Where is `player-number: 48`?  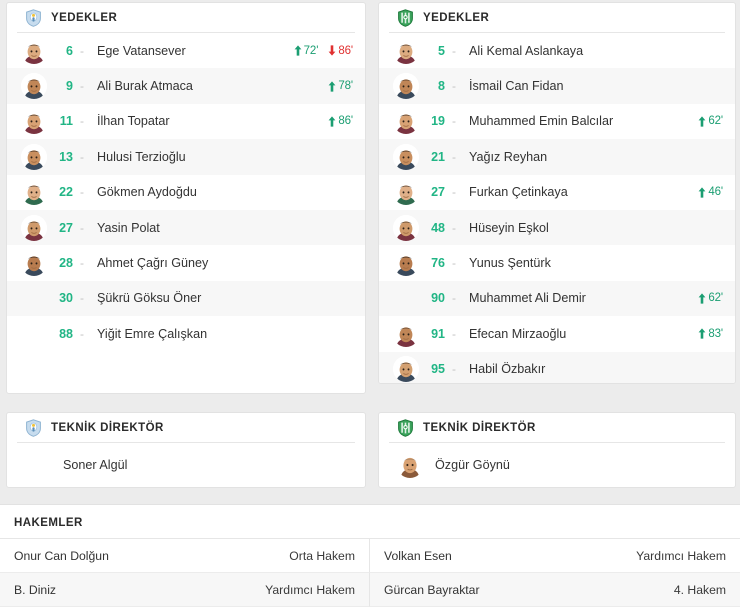 player-number: 48 is located at coordinates (438, 227).